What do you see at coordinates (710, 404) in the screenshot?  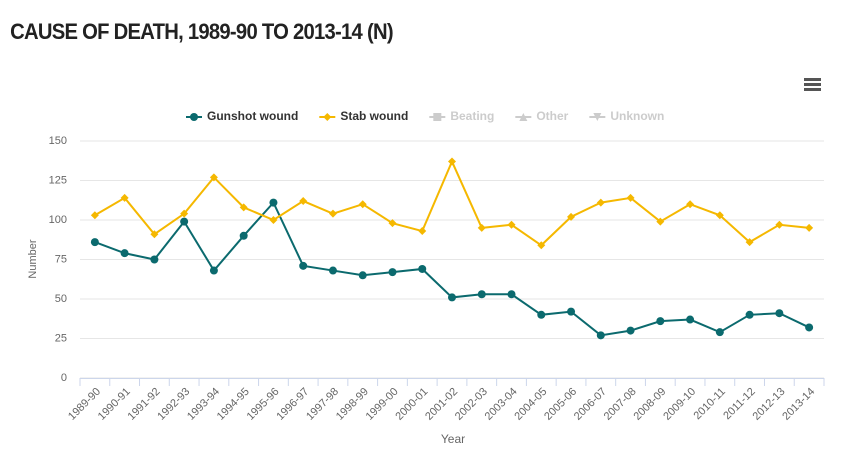 I see `x-tick-label: 2010-11` at bounding box center [710, 404].